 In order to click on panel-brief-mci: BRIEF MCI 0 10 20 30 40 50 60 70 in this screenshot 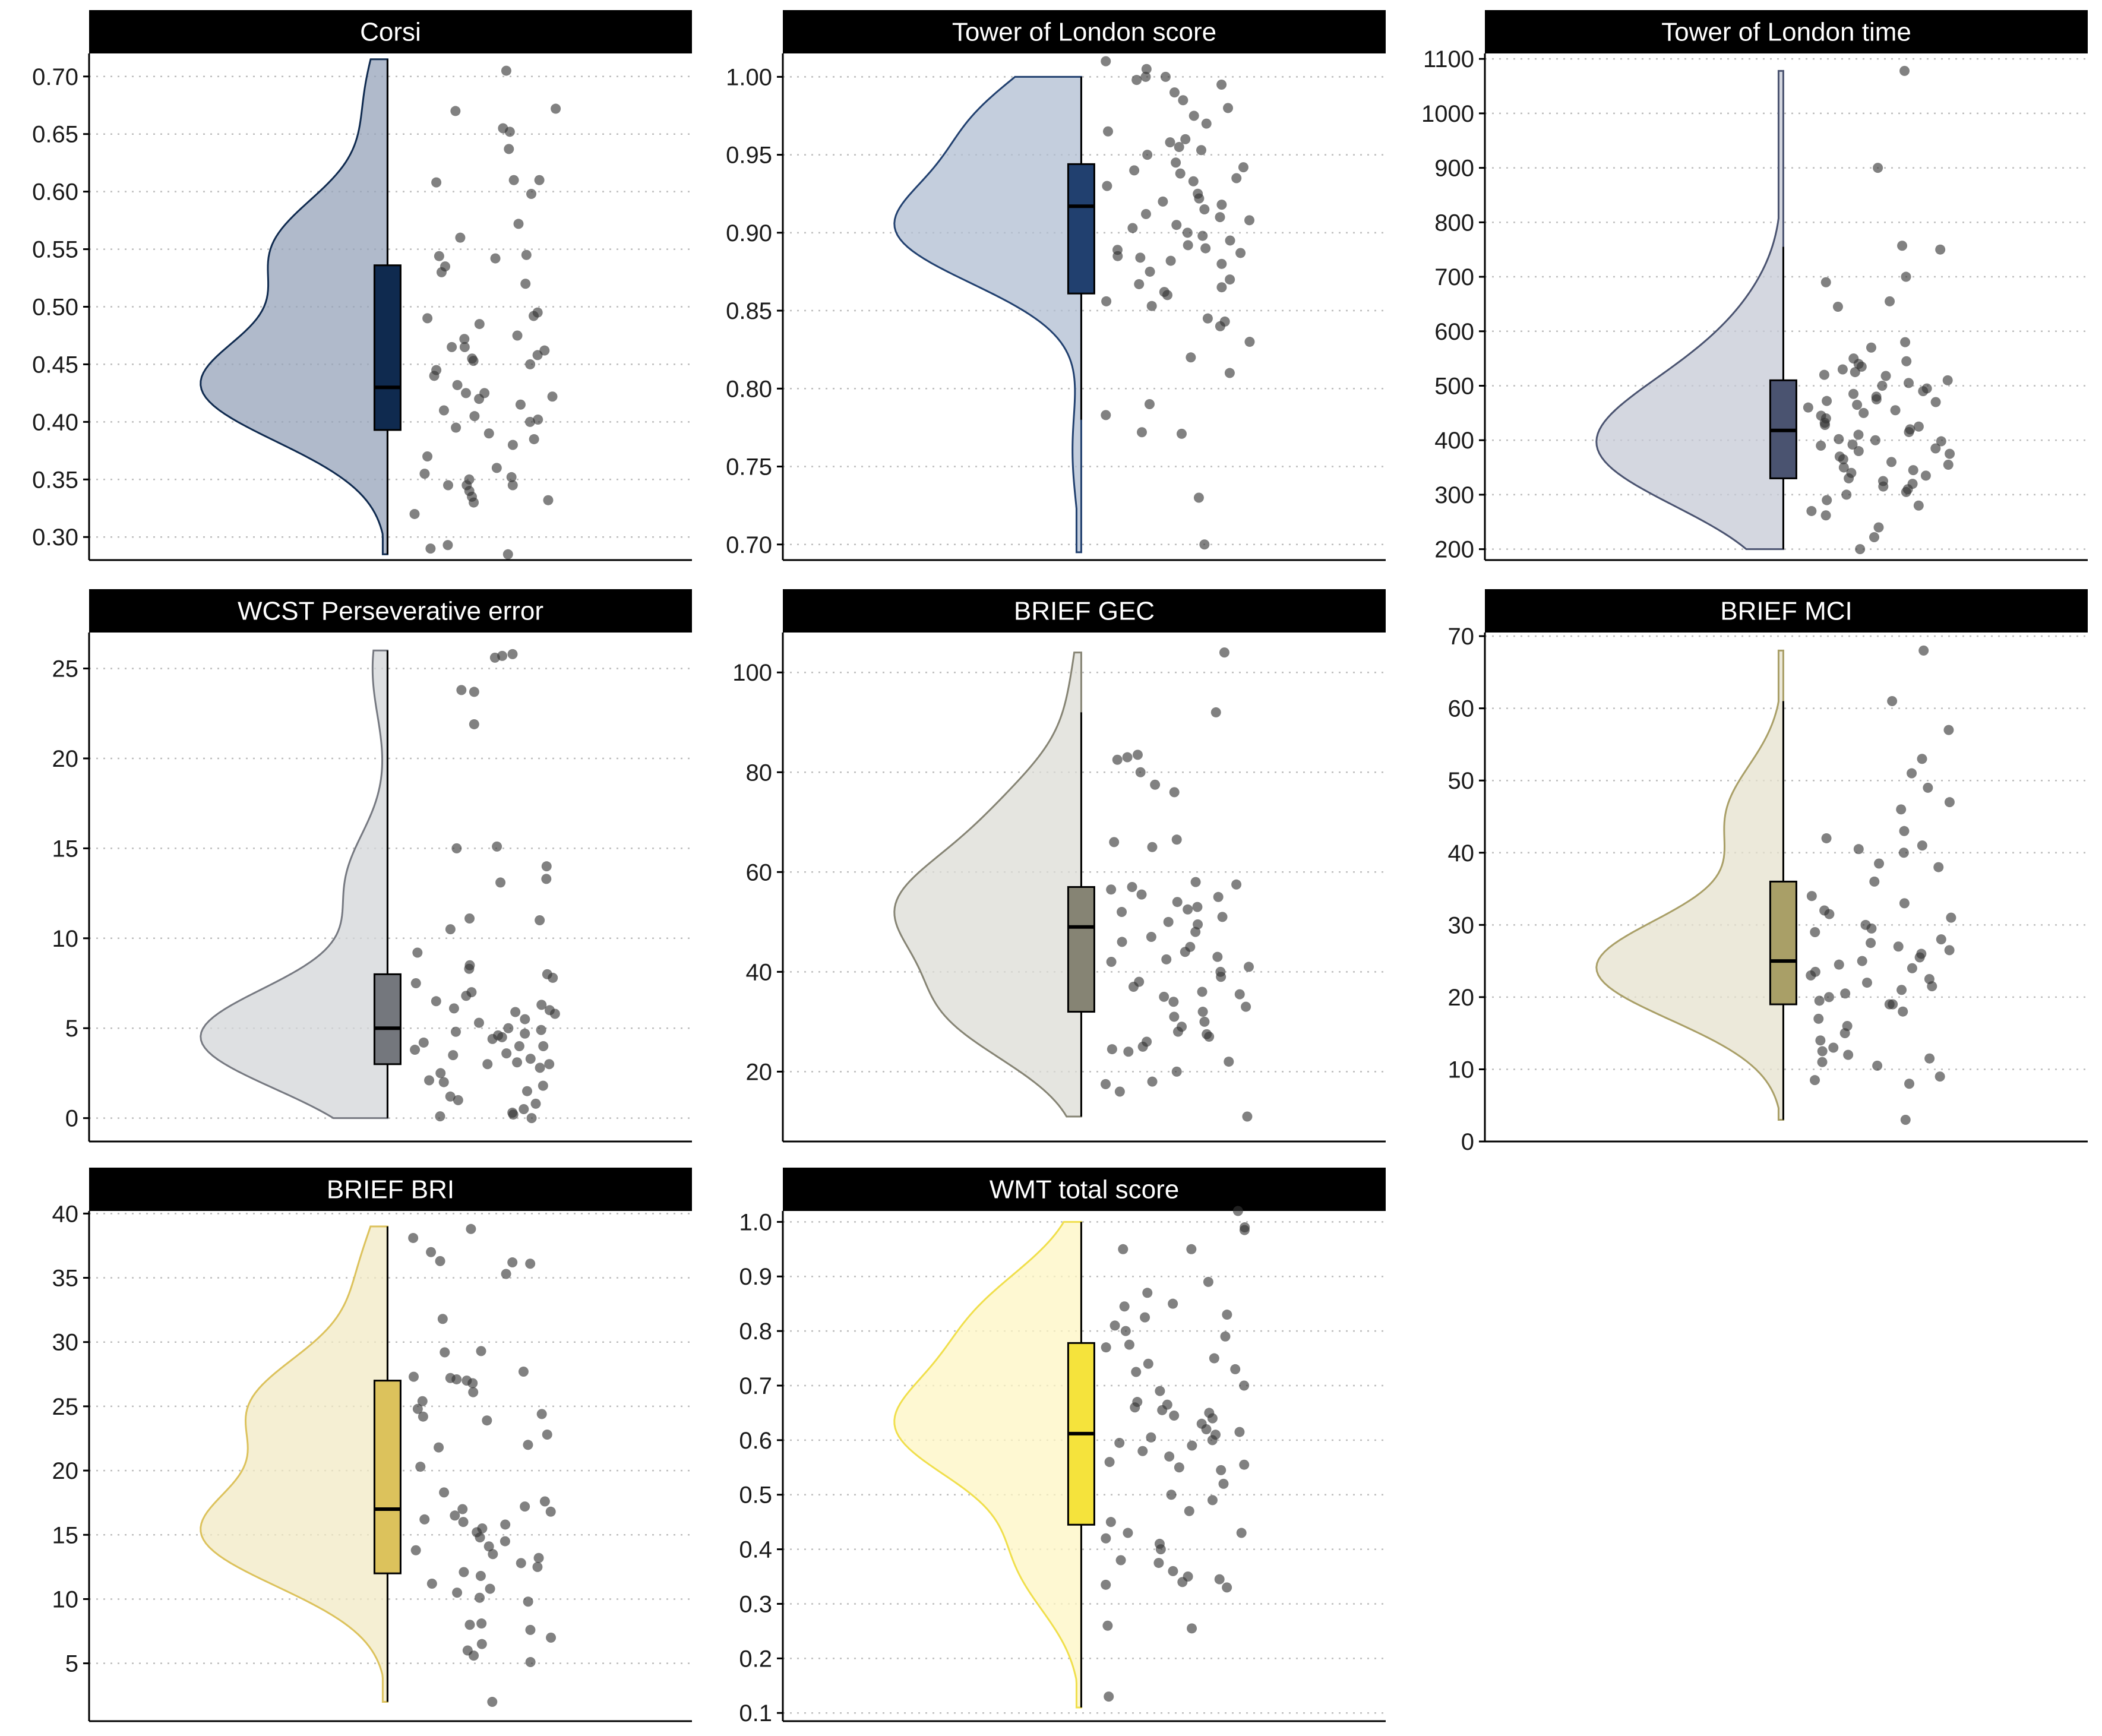, I will do `click(1768, 872)`.